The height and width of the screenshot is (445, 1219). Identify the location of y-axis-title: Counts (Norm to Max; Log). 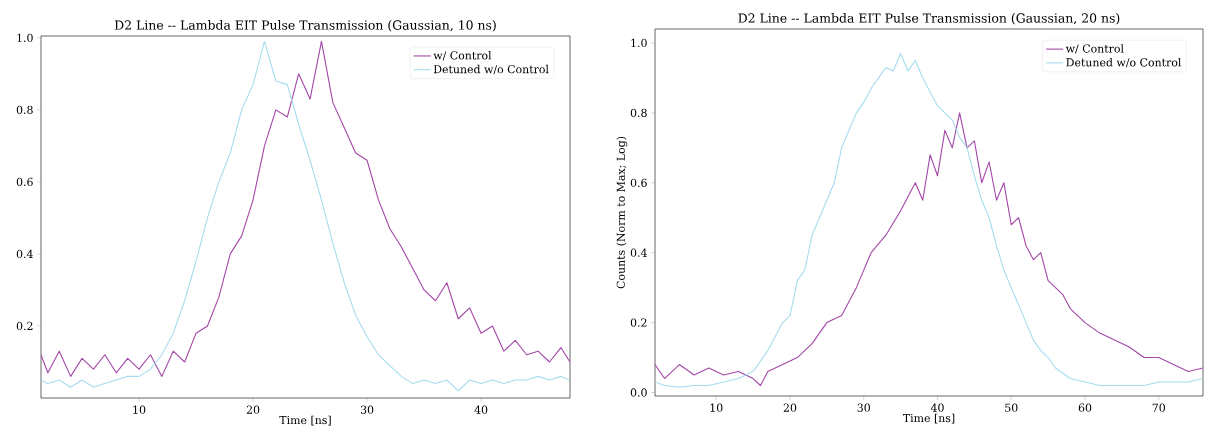
(622, 212).